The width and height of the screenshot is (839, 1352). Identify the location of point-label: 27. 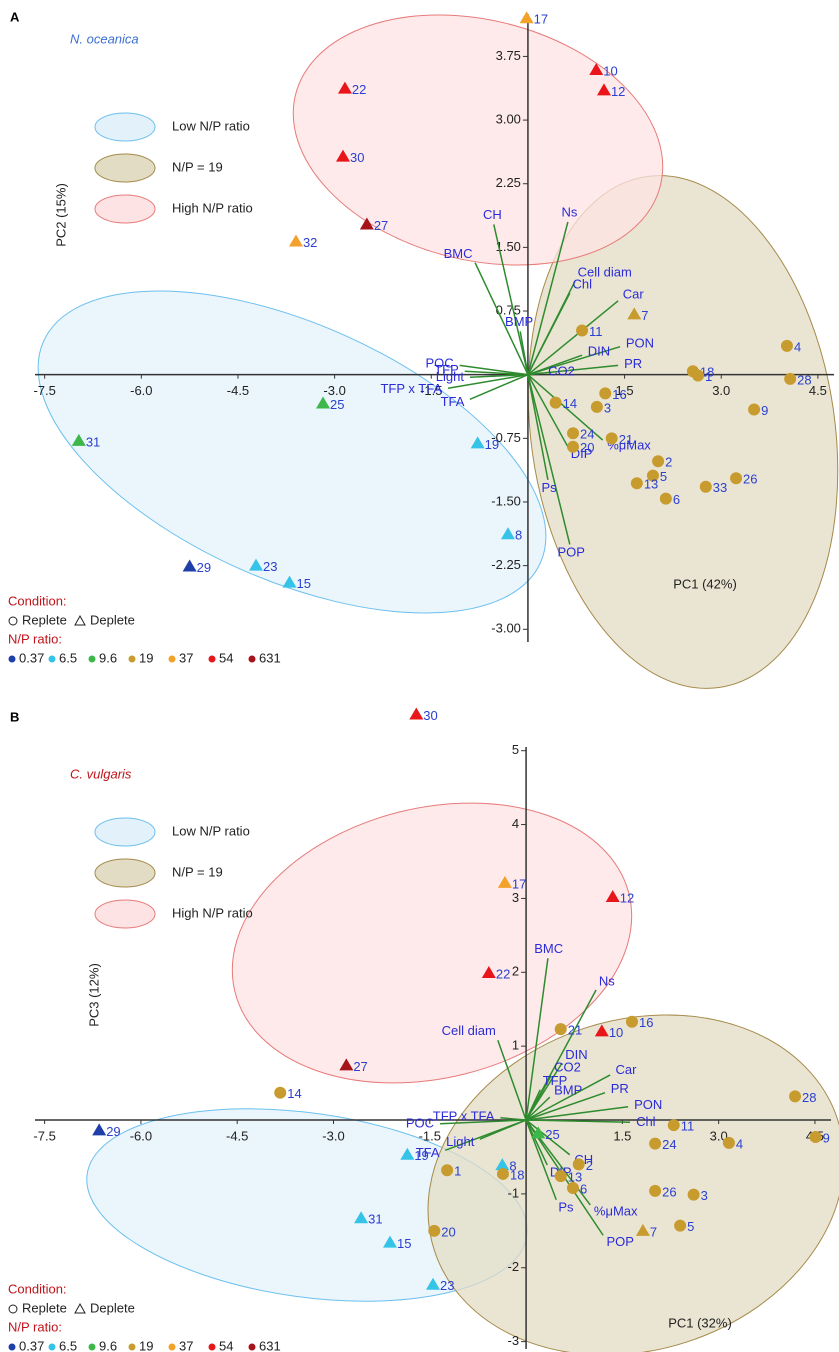
(381, 225).